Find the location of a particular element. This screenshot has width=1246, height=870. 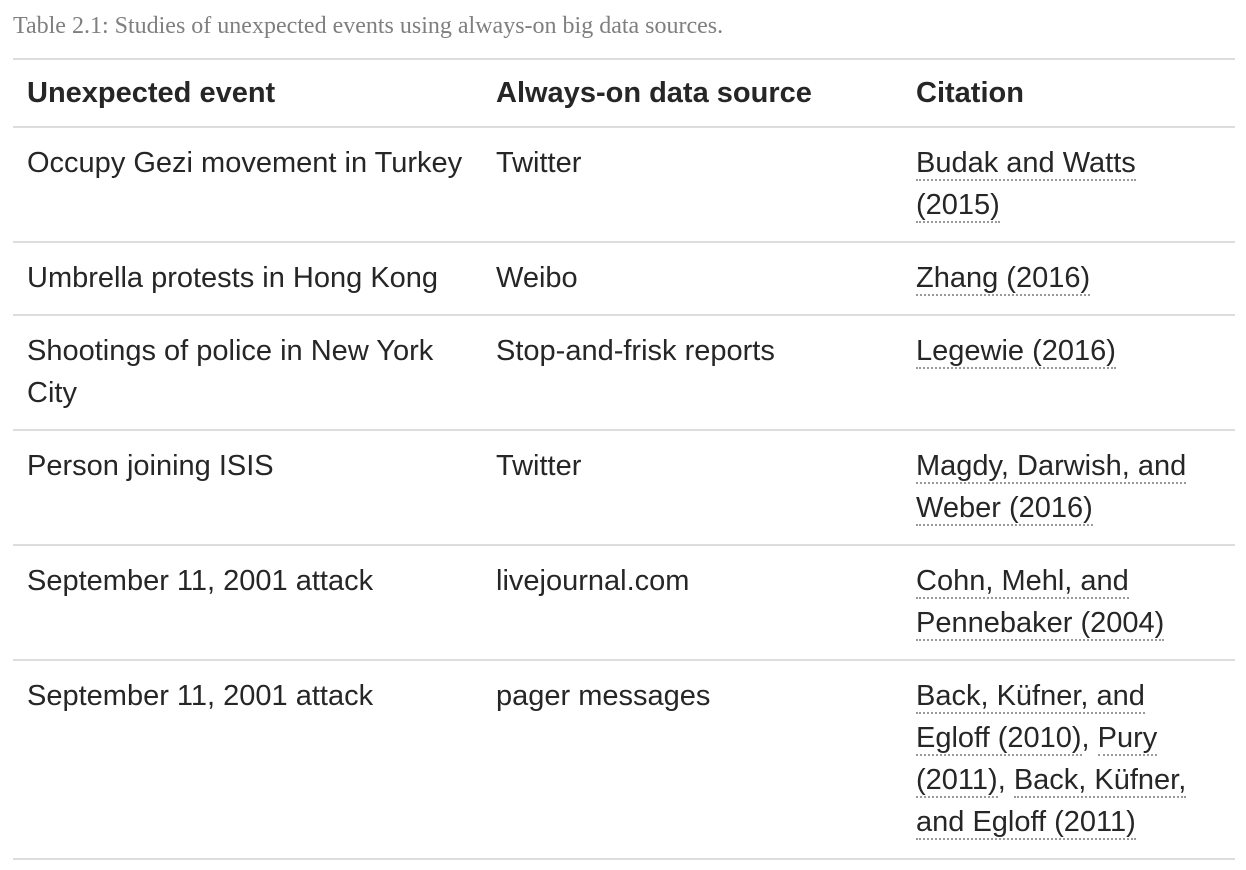

header-citation: Citation is located at coordinates (970, 93).